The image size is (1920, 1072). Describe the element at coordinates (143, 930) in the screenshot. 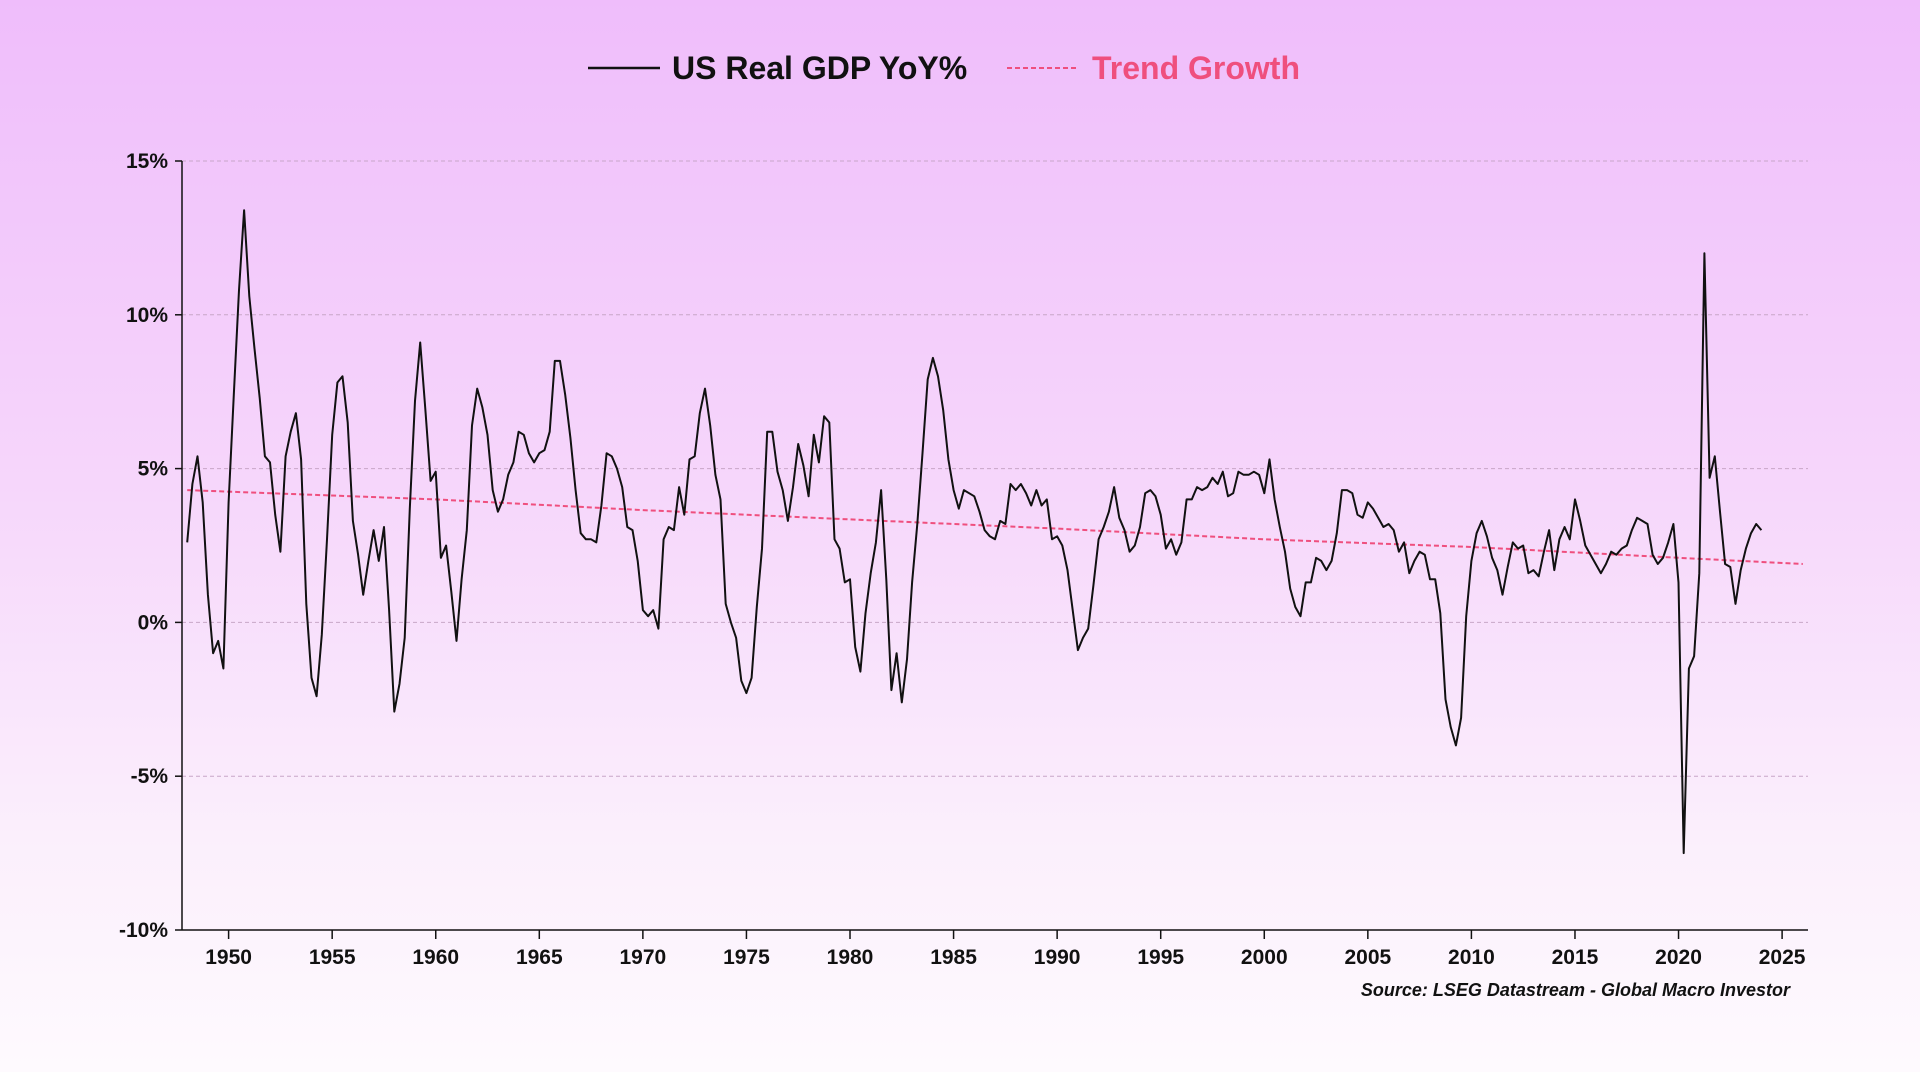

I see `y-tick-label: -10%` at that location.